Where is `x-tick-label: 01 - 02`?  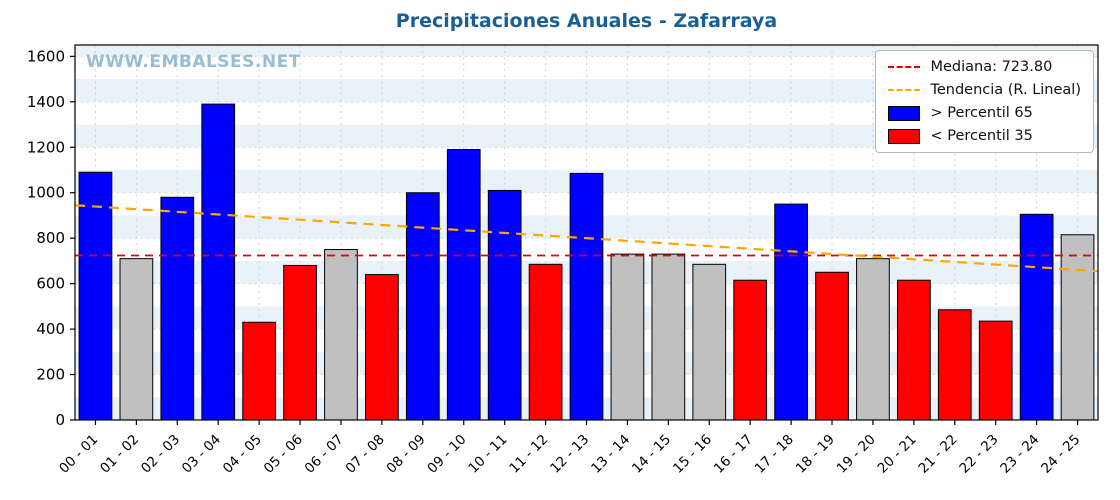
x-tick-label: 01 - 02 is located at coordinates (119, 454).